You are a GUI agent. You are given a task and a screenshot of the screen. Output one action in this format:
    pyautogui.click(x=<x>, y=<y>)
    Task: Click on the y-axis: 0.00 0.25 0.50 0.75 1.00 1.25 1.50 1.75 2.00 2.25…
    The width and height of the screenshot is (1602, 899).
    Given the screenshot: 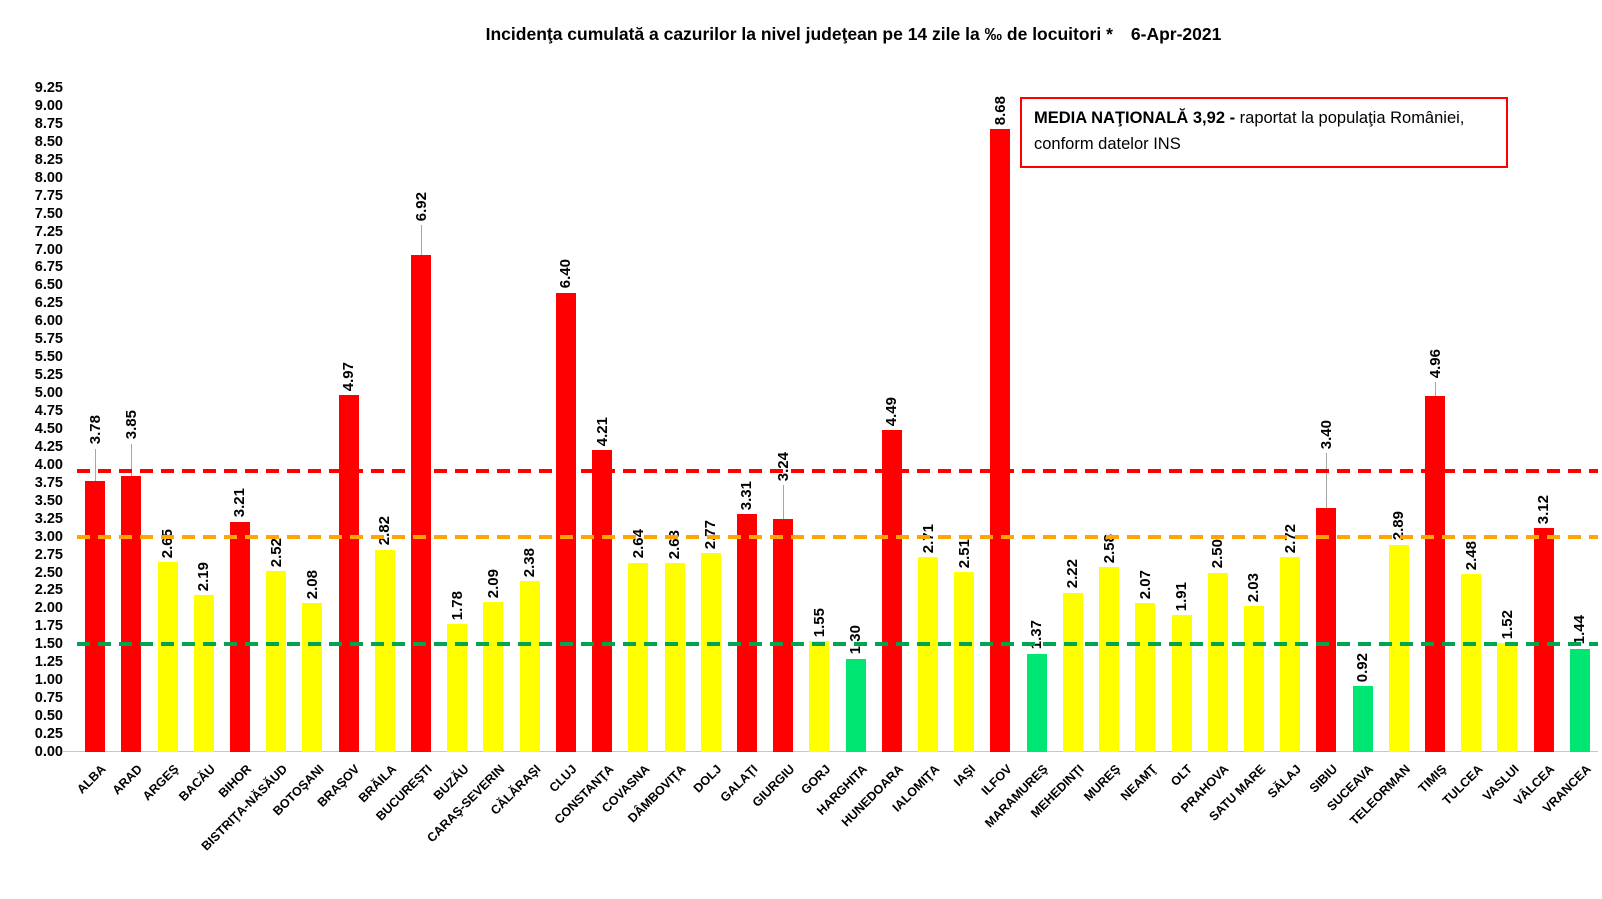 What is the action you would take?
    pyautogui.click(x=31, y=449)
    